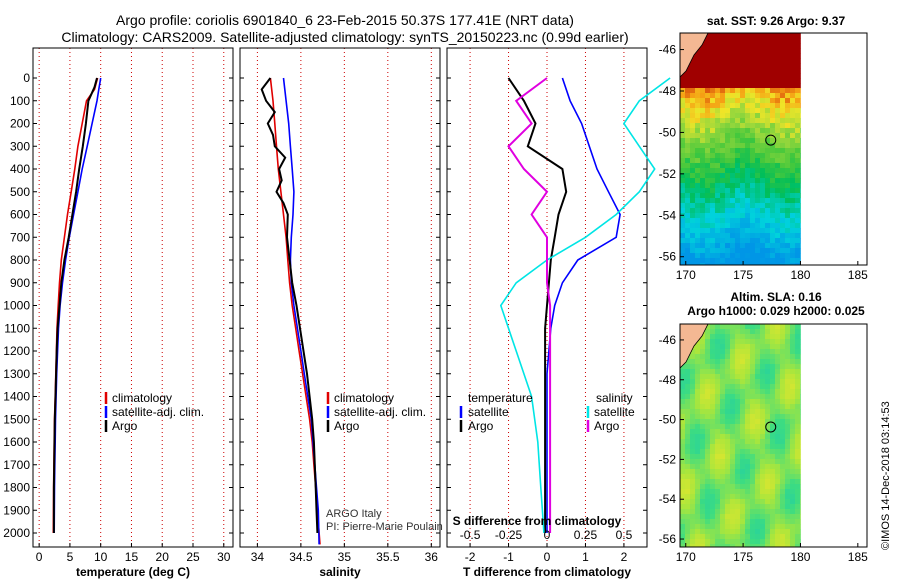 This screenshot has height=580, width=900. What do you see at coordinates (771, 140) in the screenshot?
I see `float-position-marker` at bounding box center [771, 140].